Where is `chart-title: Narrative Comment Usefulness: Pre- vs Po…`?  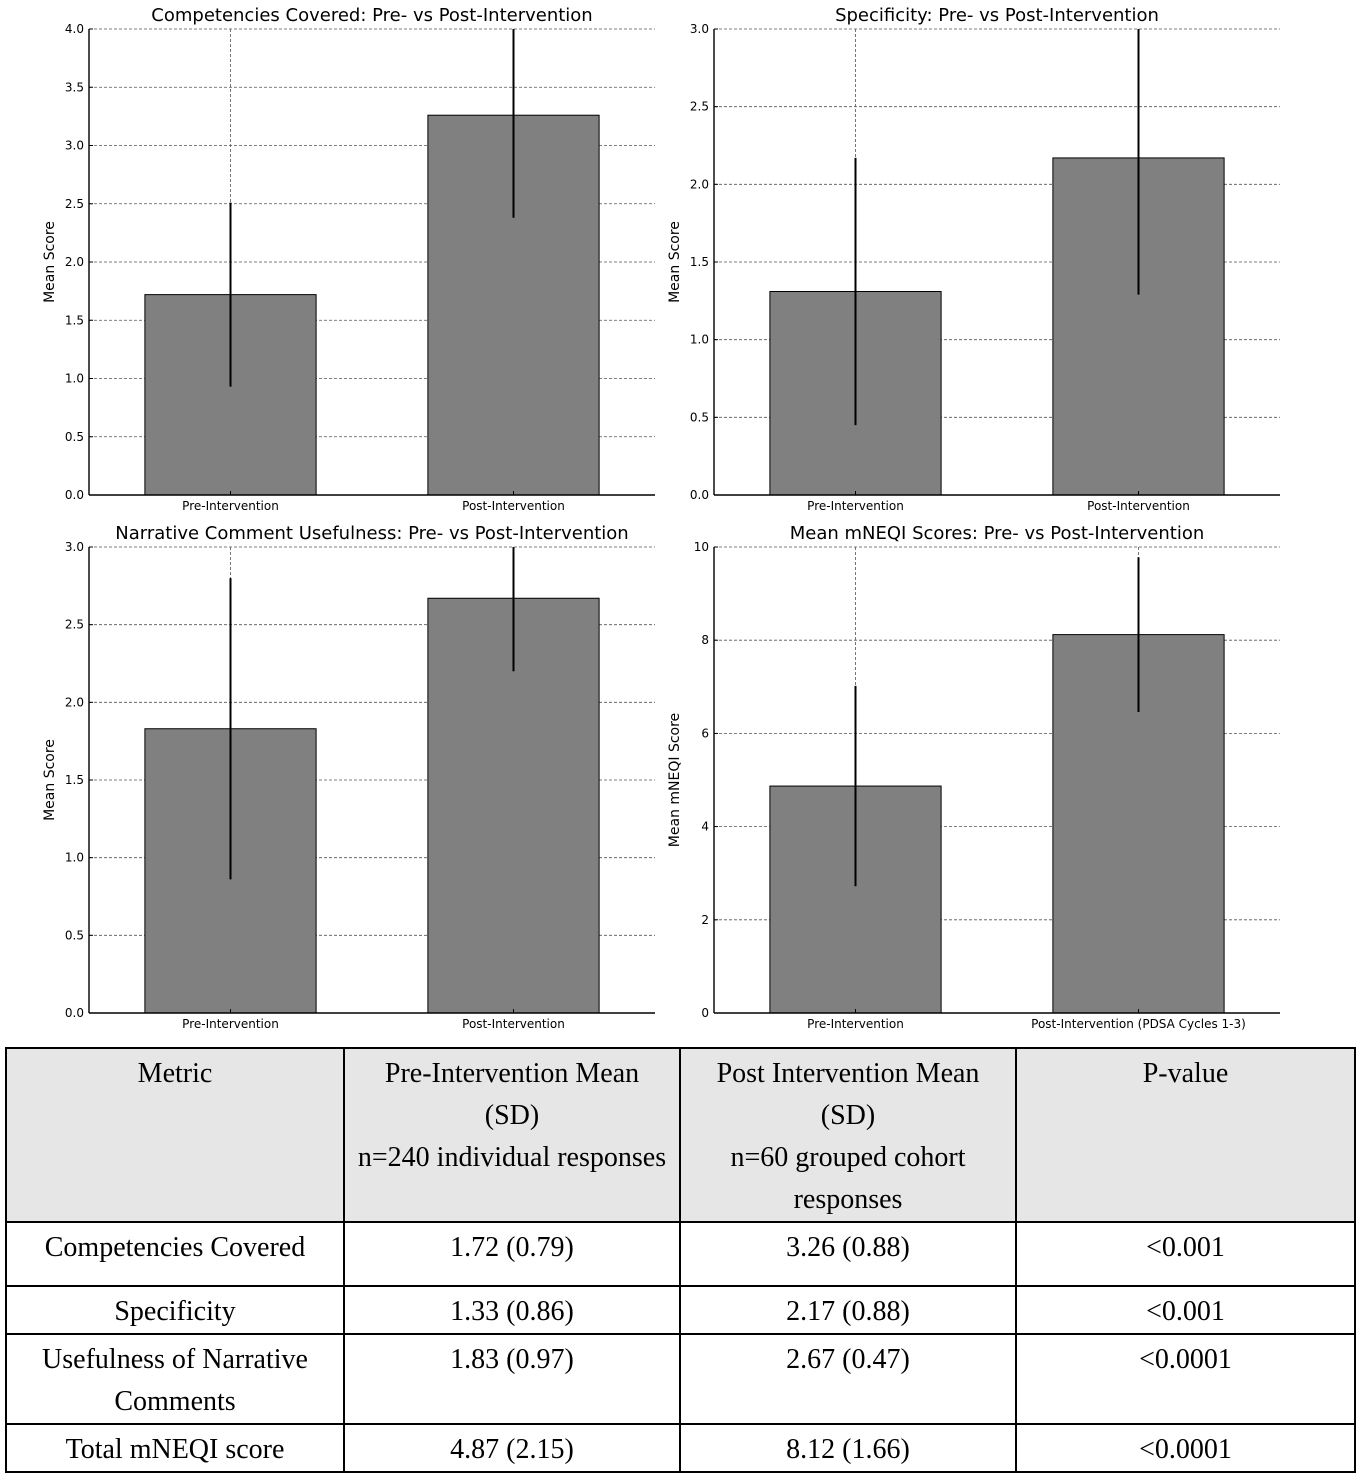 chart-title: Narrative Comment Usefulness: Pre- vs Po… is located at coordinates (371, 533).